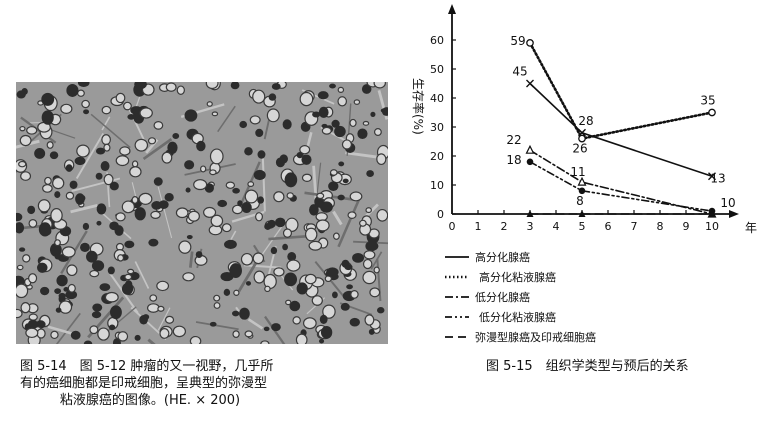 Image resolution: width=776 pixels, height=431 pixels. I want to click on y-tick-label: 50, so click(437, 69).